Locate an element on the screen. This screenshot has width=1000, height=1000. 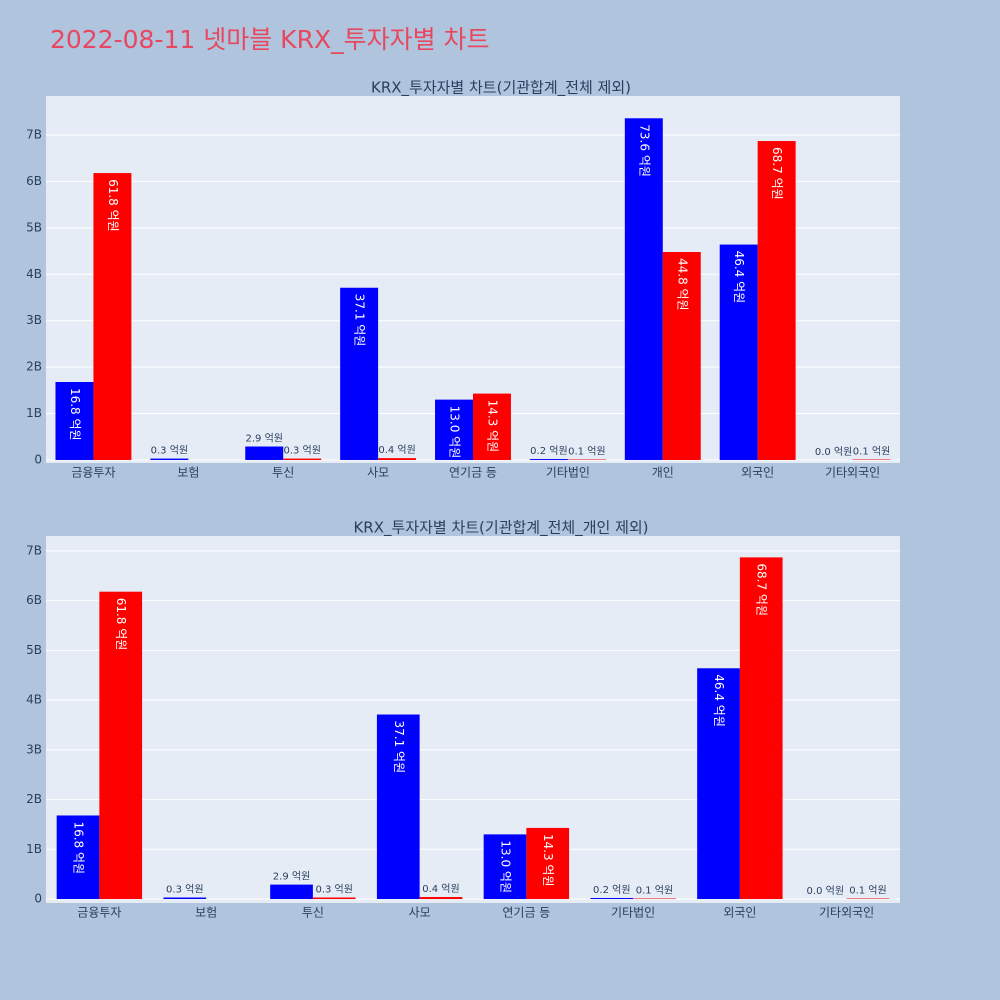
x-tick-label: 개인 is located at coordinates (663, 473).